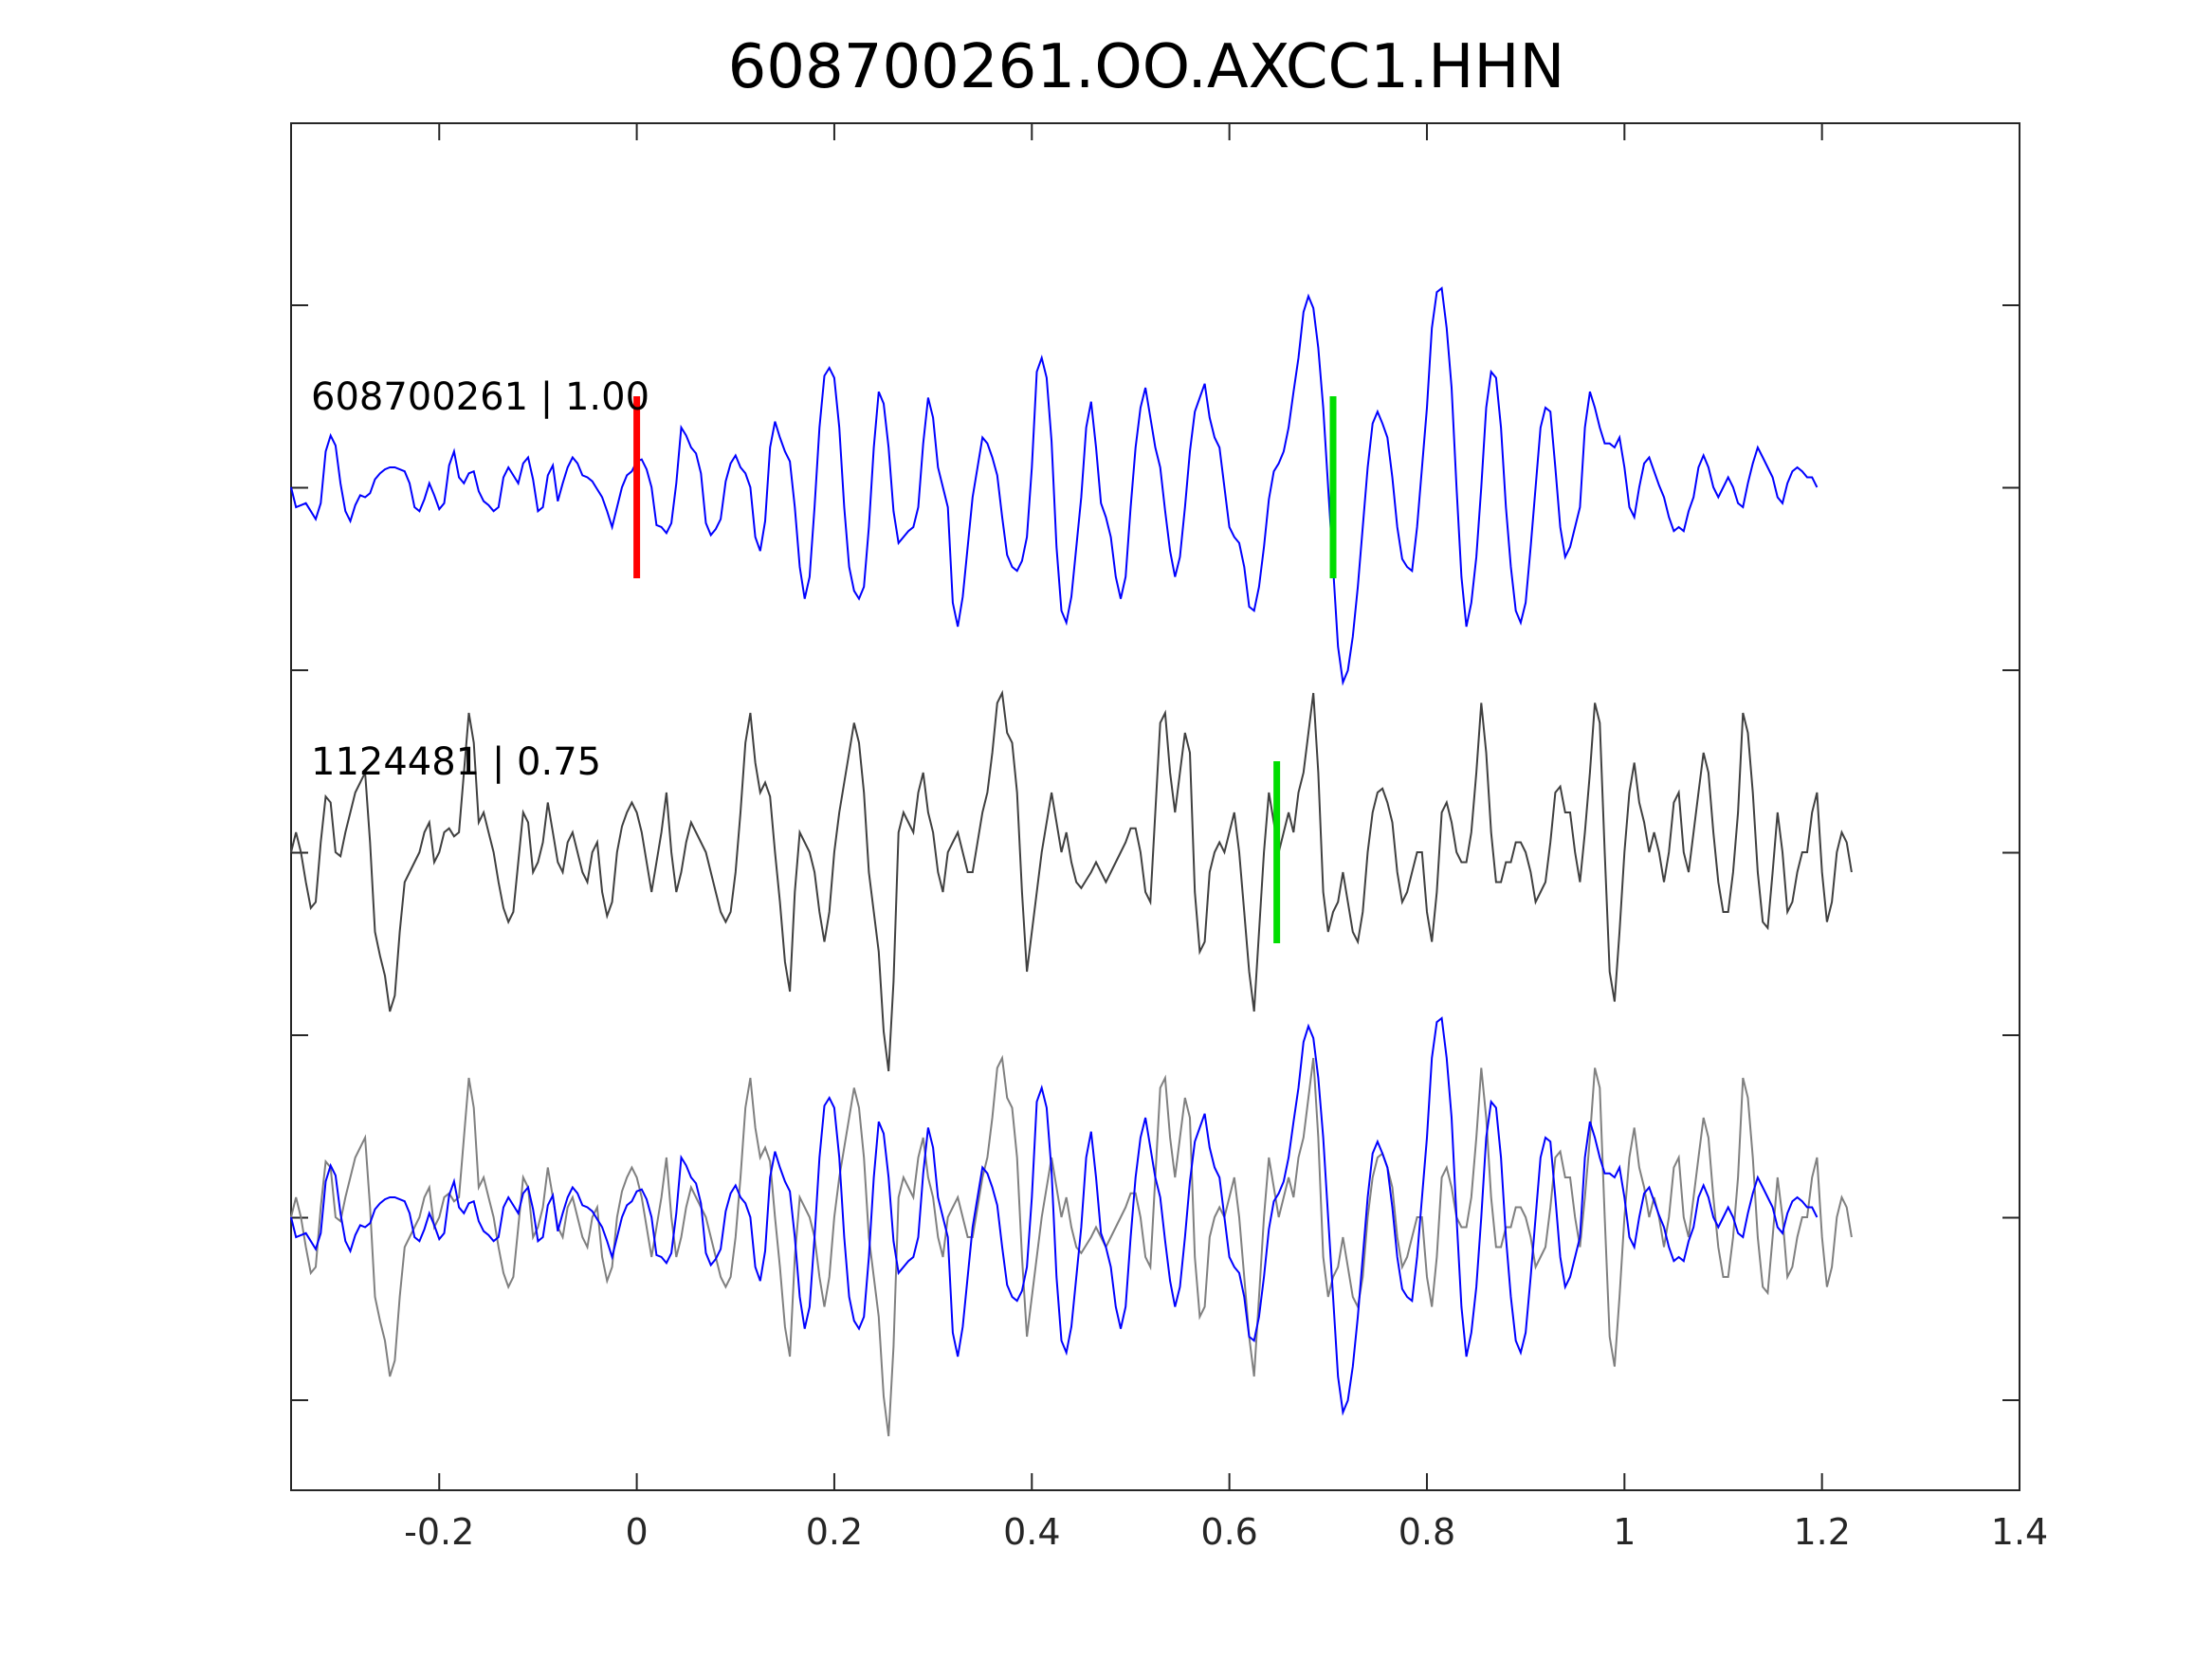 The width and height of the screenshot is (2212, 1659). What do you see at coordinates (456, 762) in the screenshot?
I see `trace-label: 1124481 | 0.75` at bounding box center [456, 762].